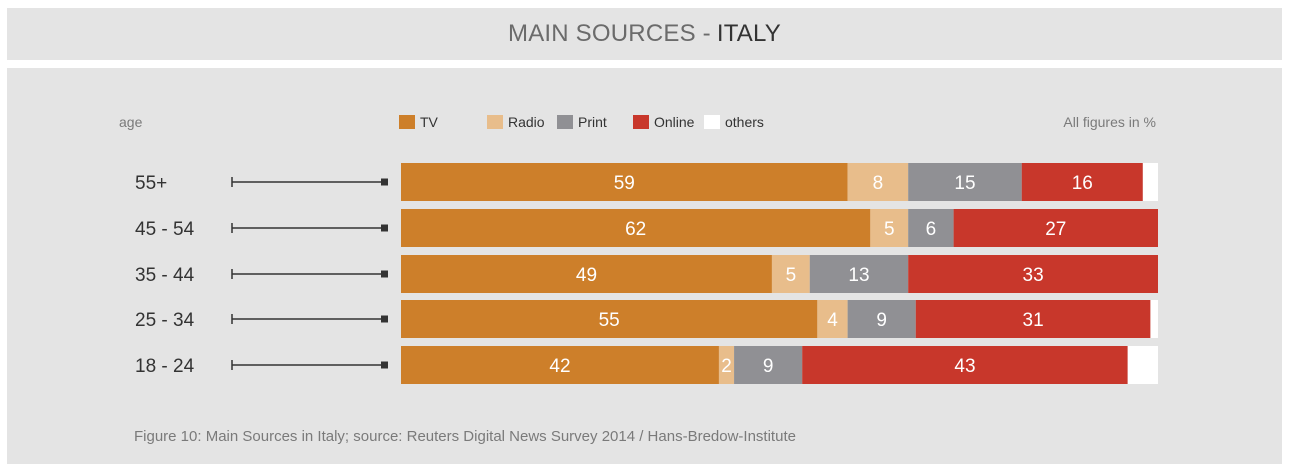 The height and width of the screenshot is (471, 1289). I want to click on data-label-print: 6, so click(931, 229).